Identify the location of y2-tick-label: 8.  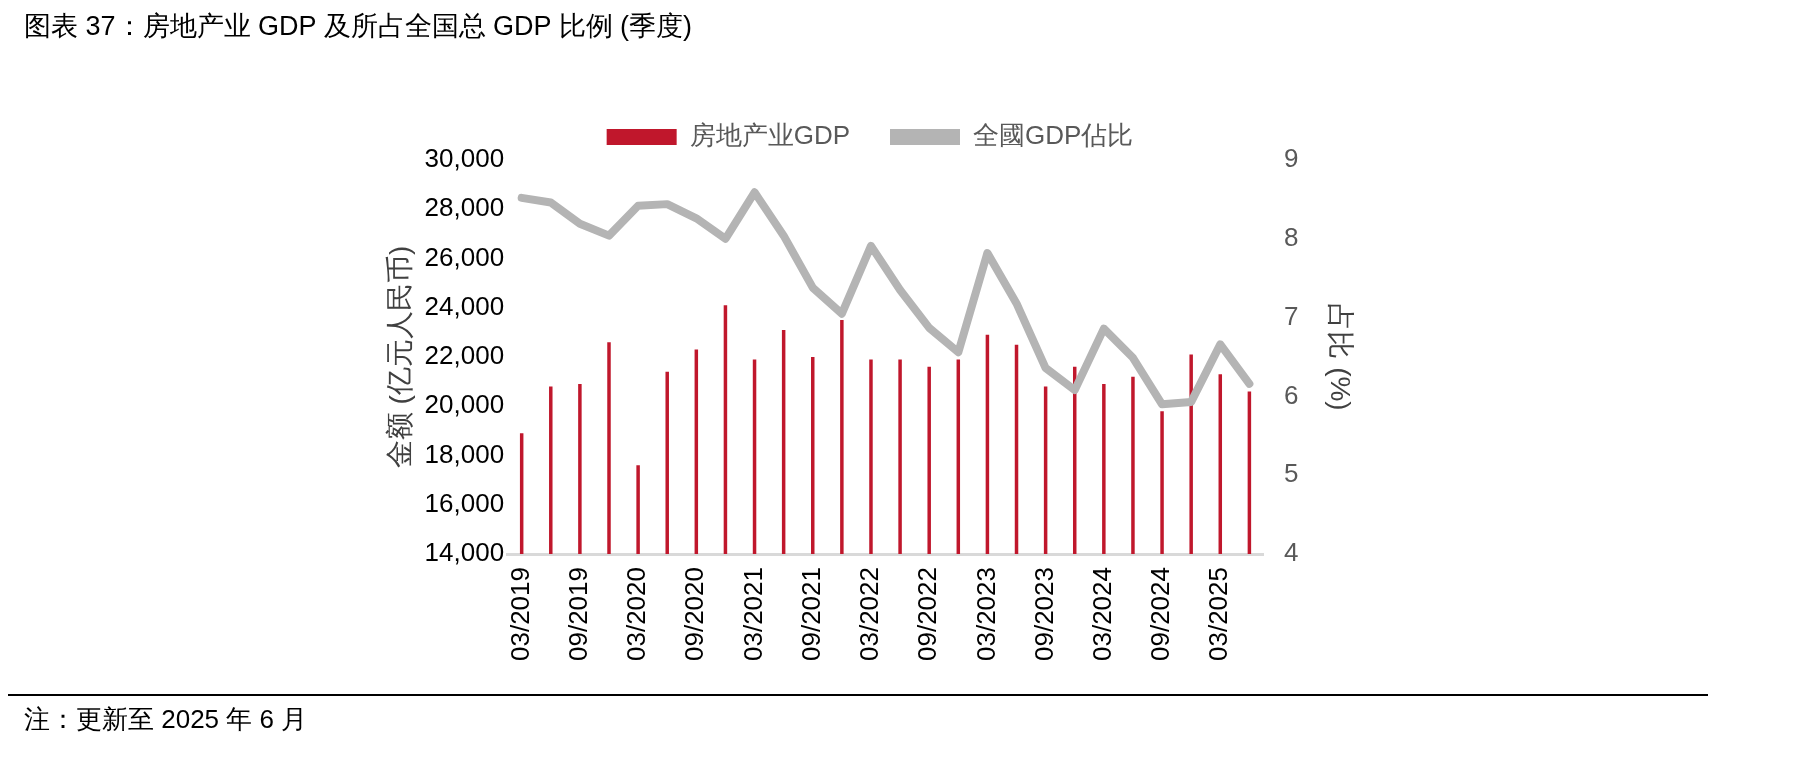
(1291, 236).